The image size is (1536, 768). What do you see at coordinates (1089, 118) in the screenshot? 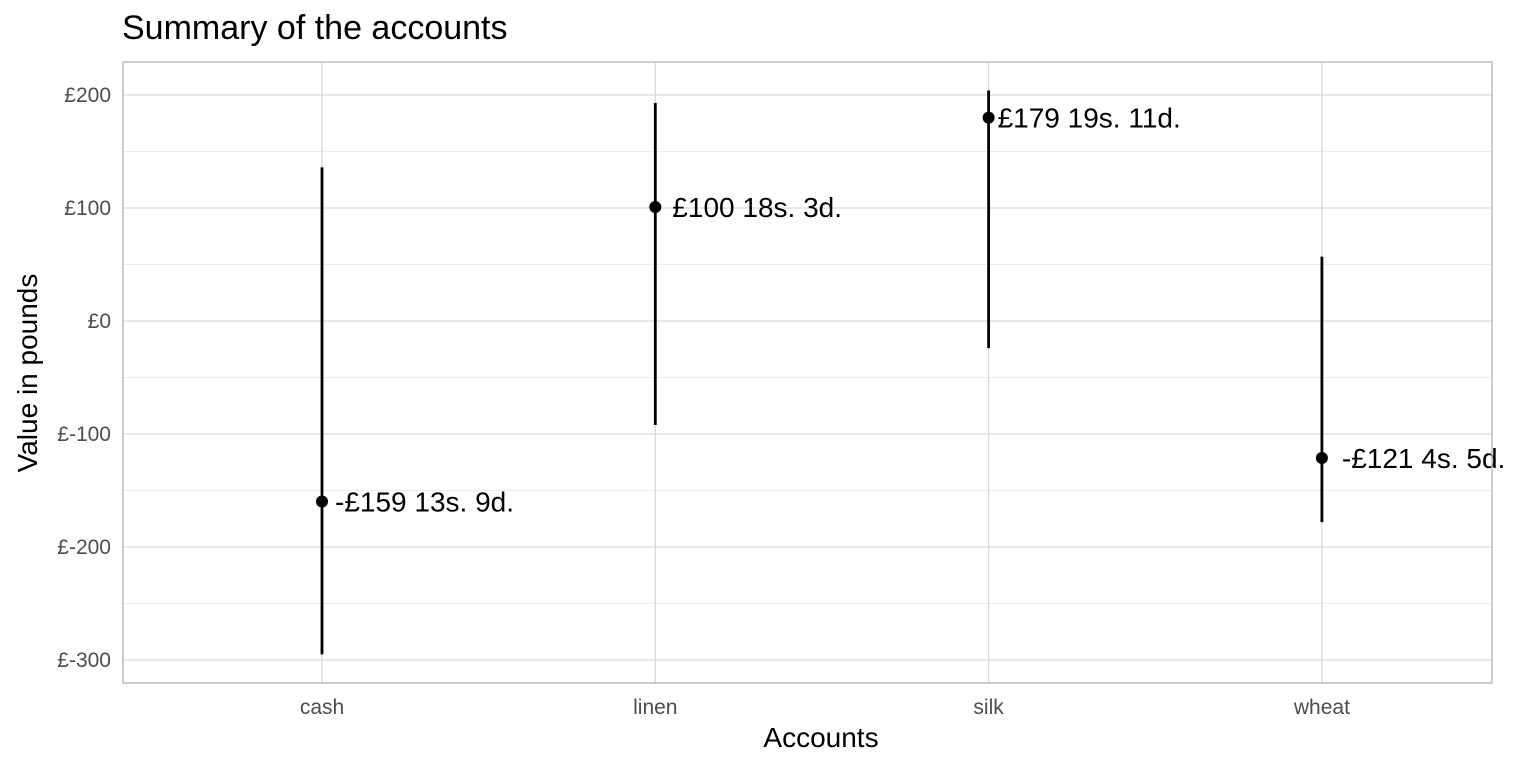
I see `data-label-silk: £179 19s. 11d.` at bounding box center [1089, 118].